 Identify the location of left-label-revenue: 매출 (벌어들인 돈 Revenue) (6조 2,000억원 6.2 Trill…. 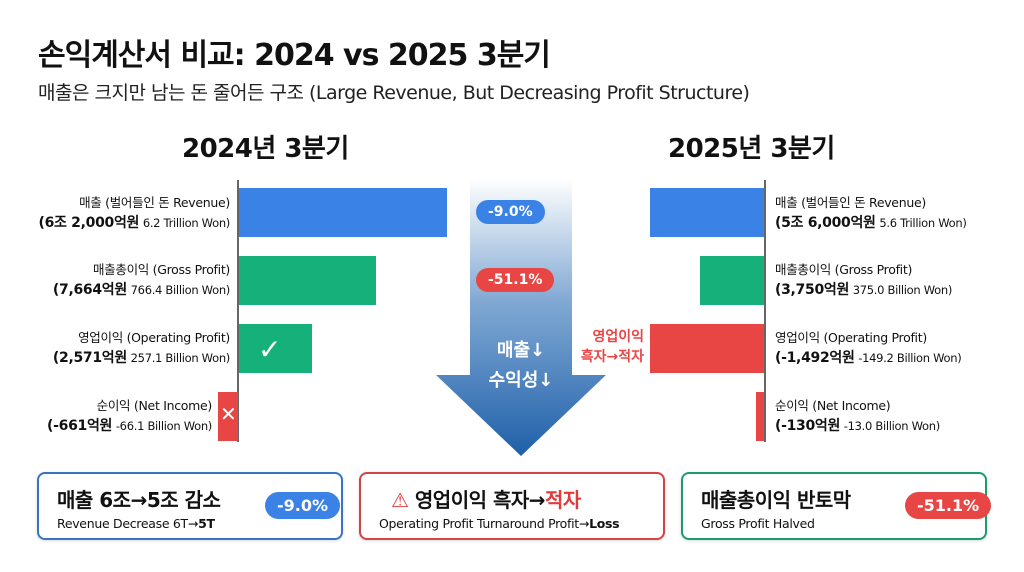
(134, 213).